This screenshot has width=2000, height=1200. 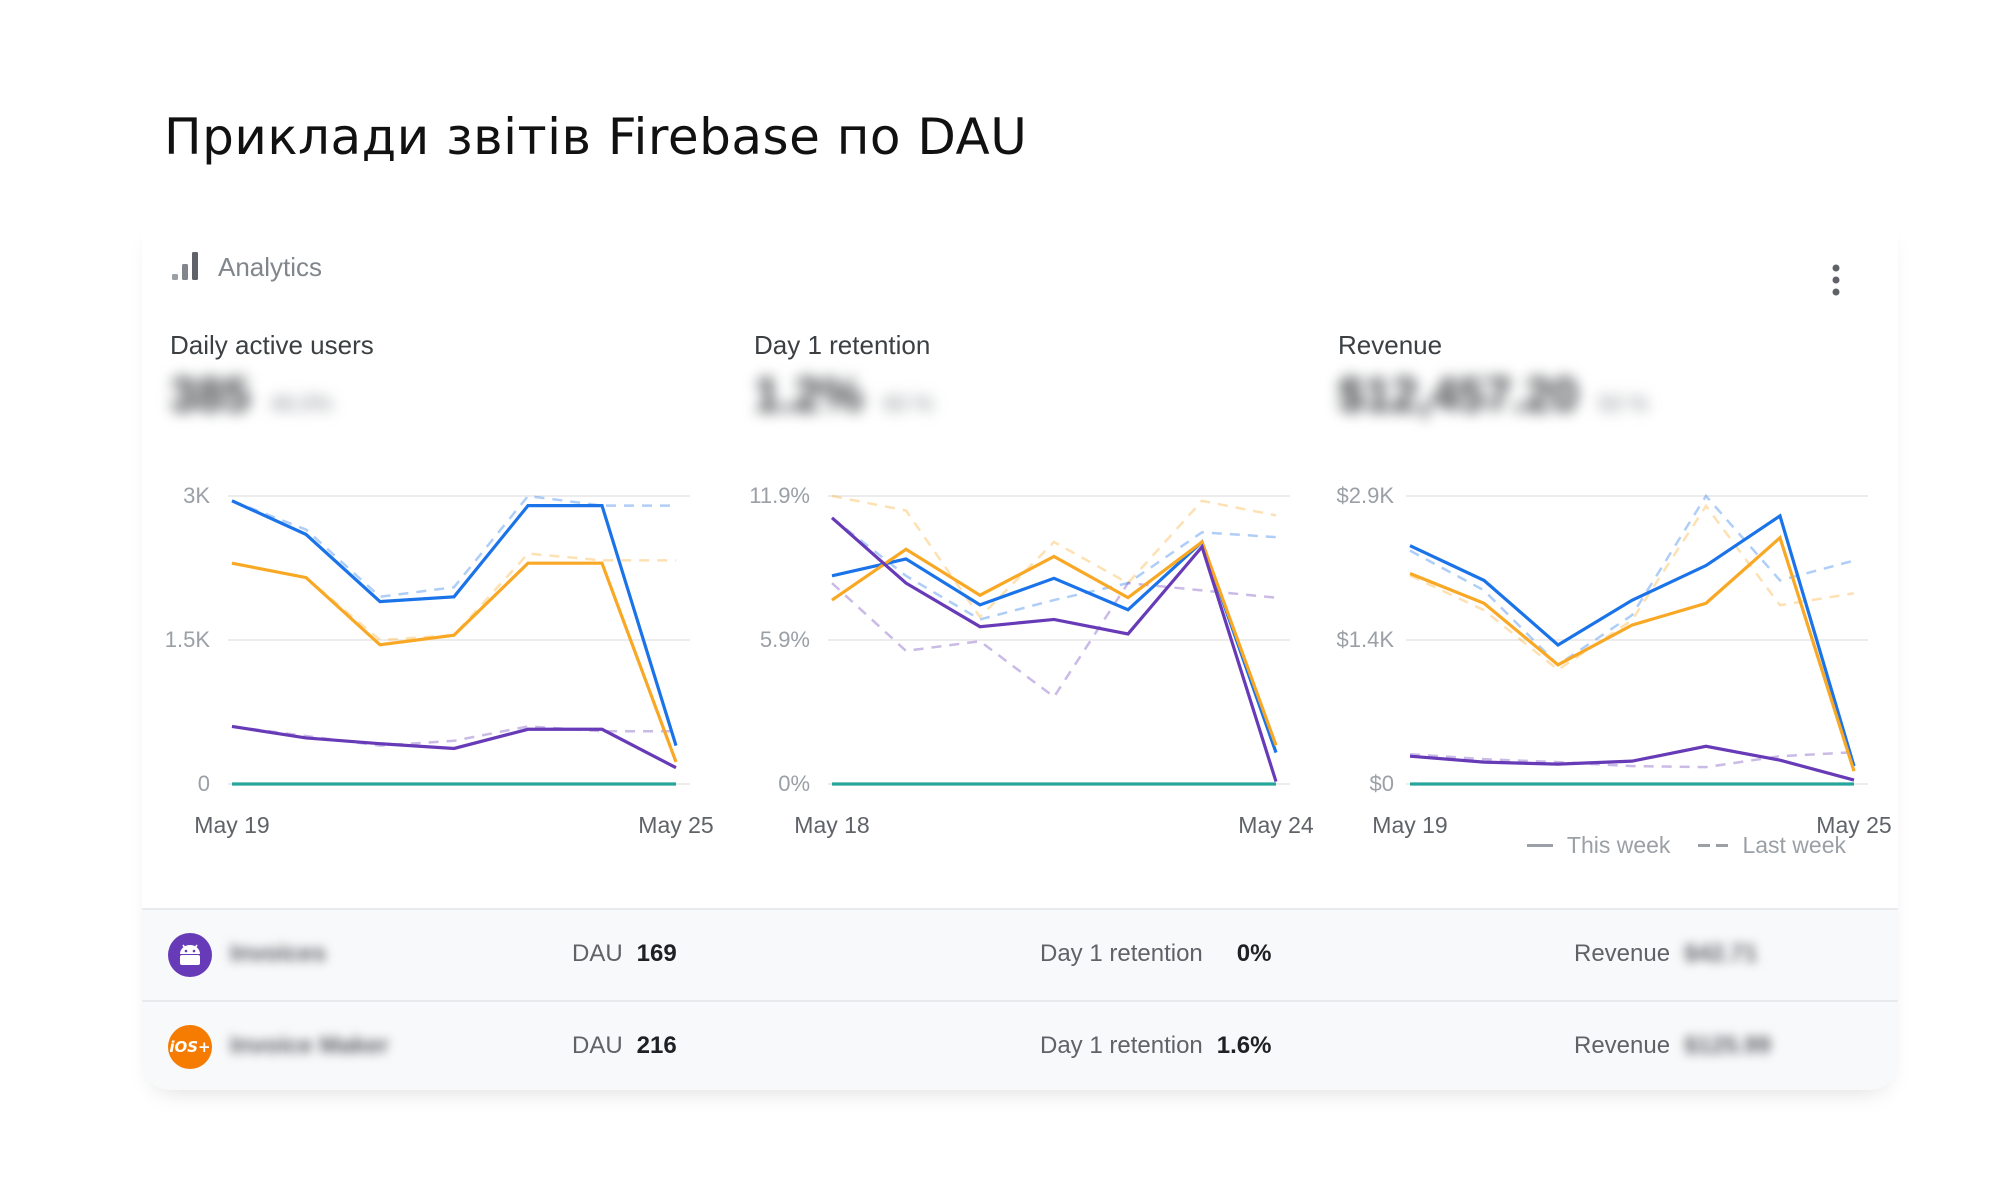 I want to click on chart-summary-value: 385 46.0%, so click(x=251, y=395).